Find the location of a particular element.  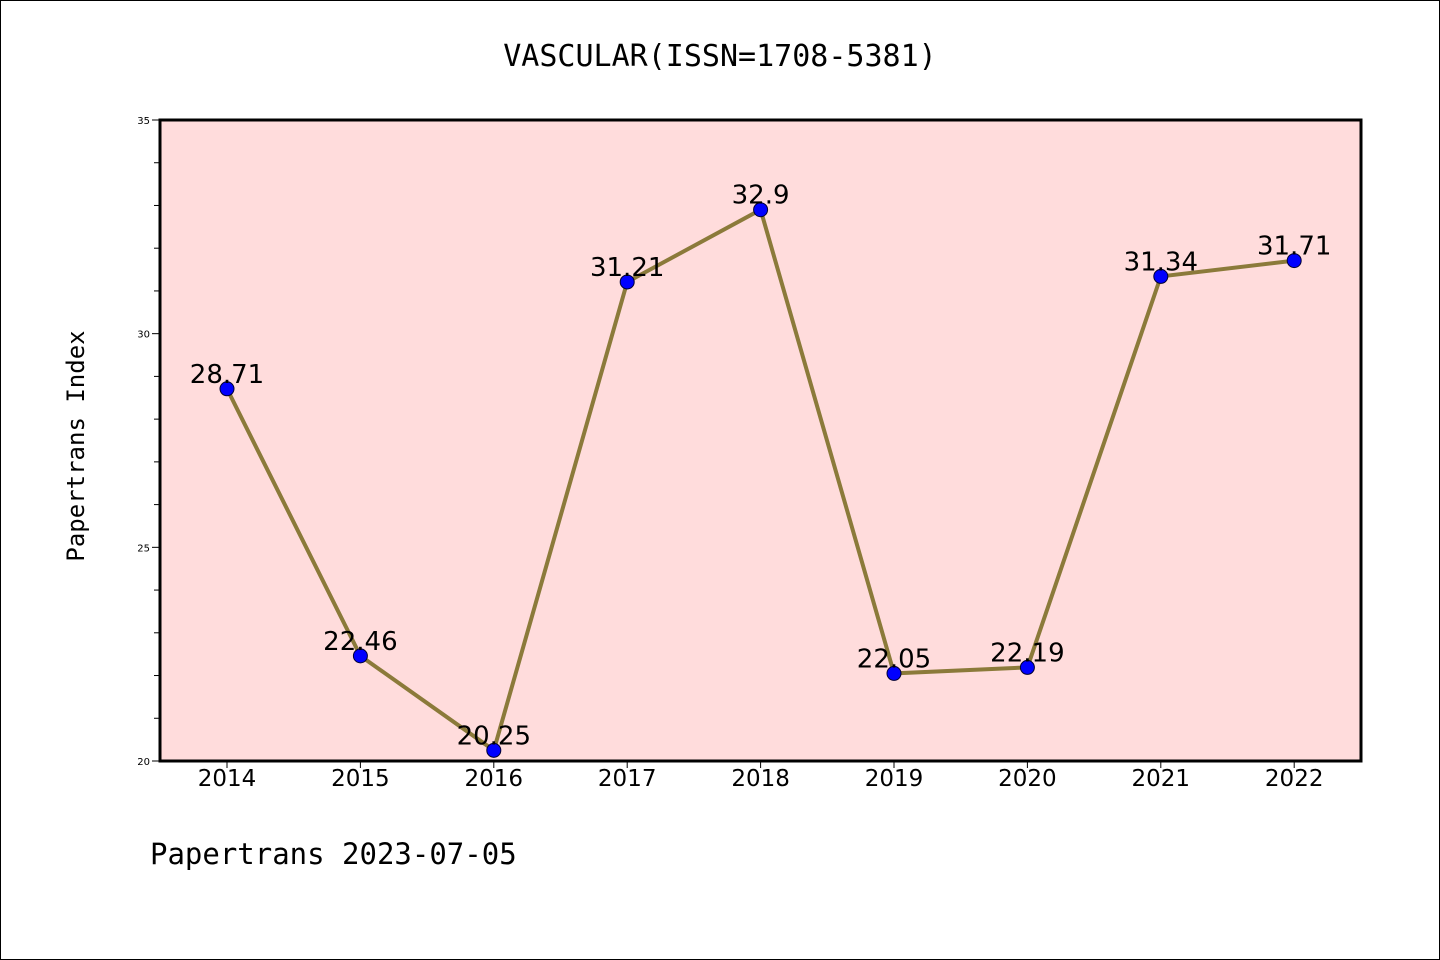

data-label: 31.21 is located at coordinates (627, 268).